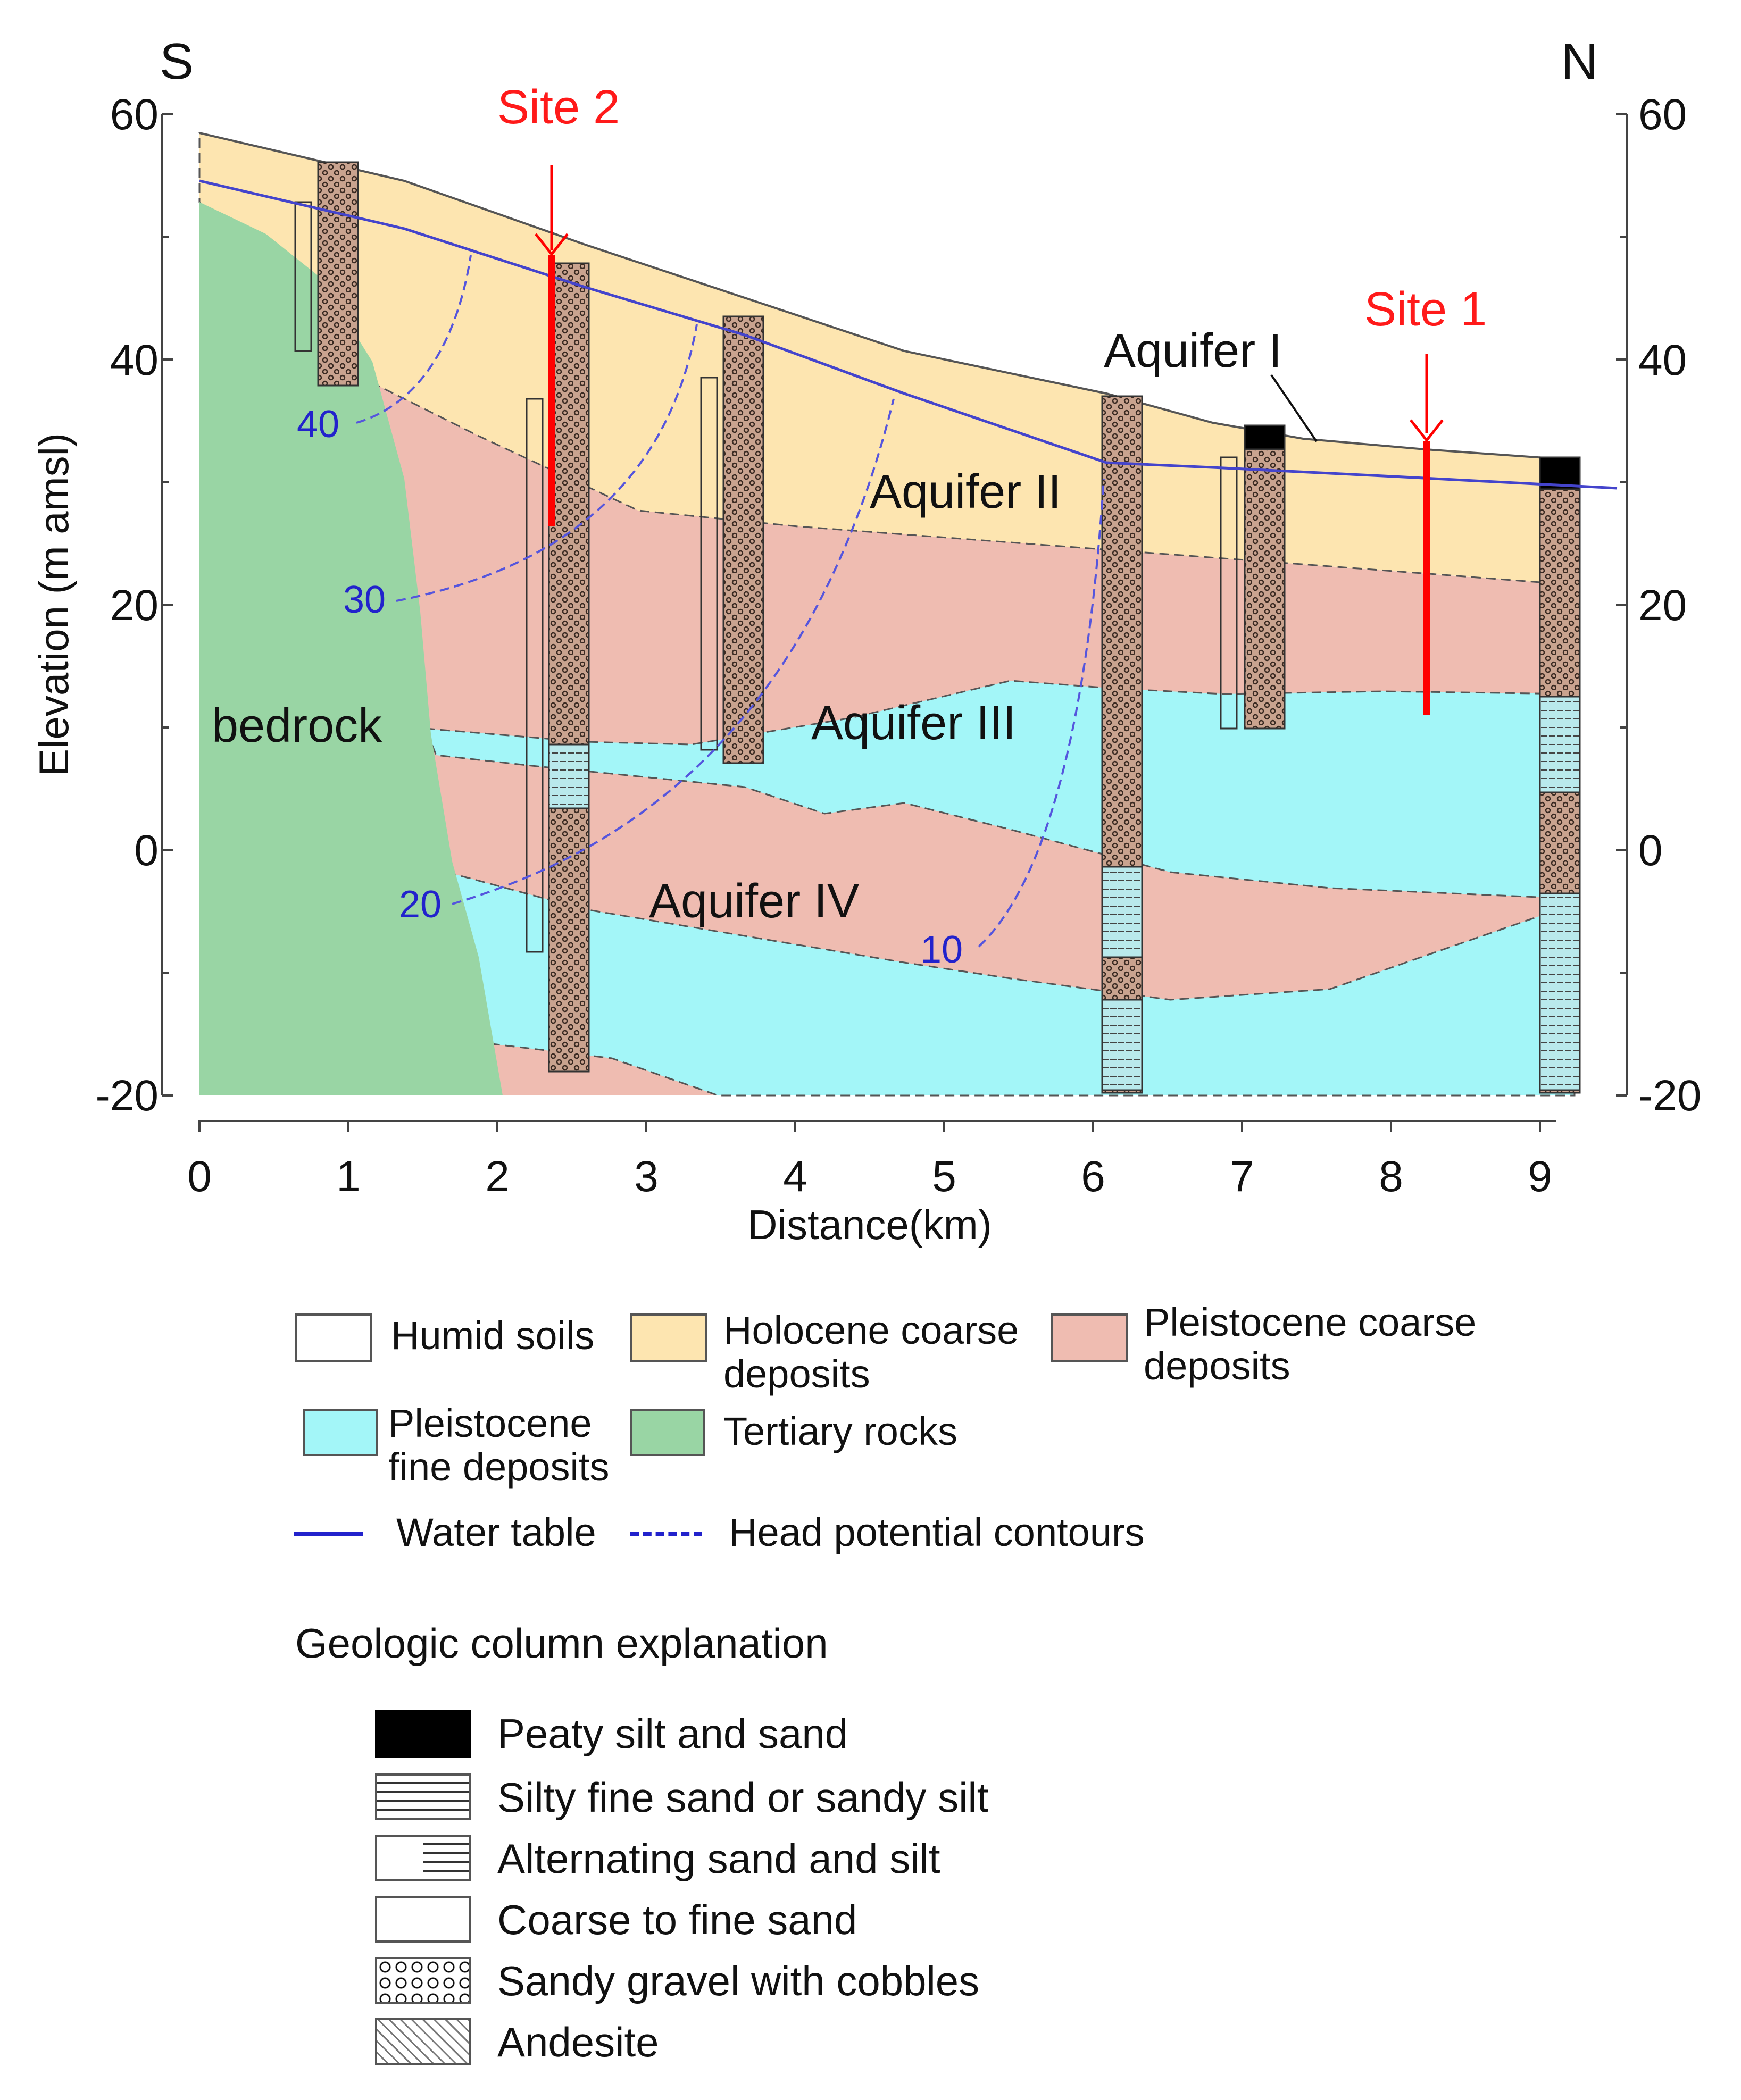 The width and height of the screenshot is (1741, 2100). Describe the element at coordinates (561, 1643) in the screenshot. I see `column-legend-title: Geologic column explanation` at that location.